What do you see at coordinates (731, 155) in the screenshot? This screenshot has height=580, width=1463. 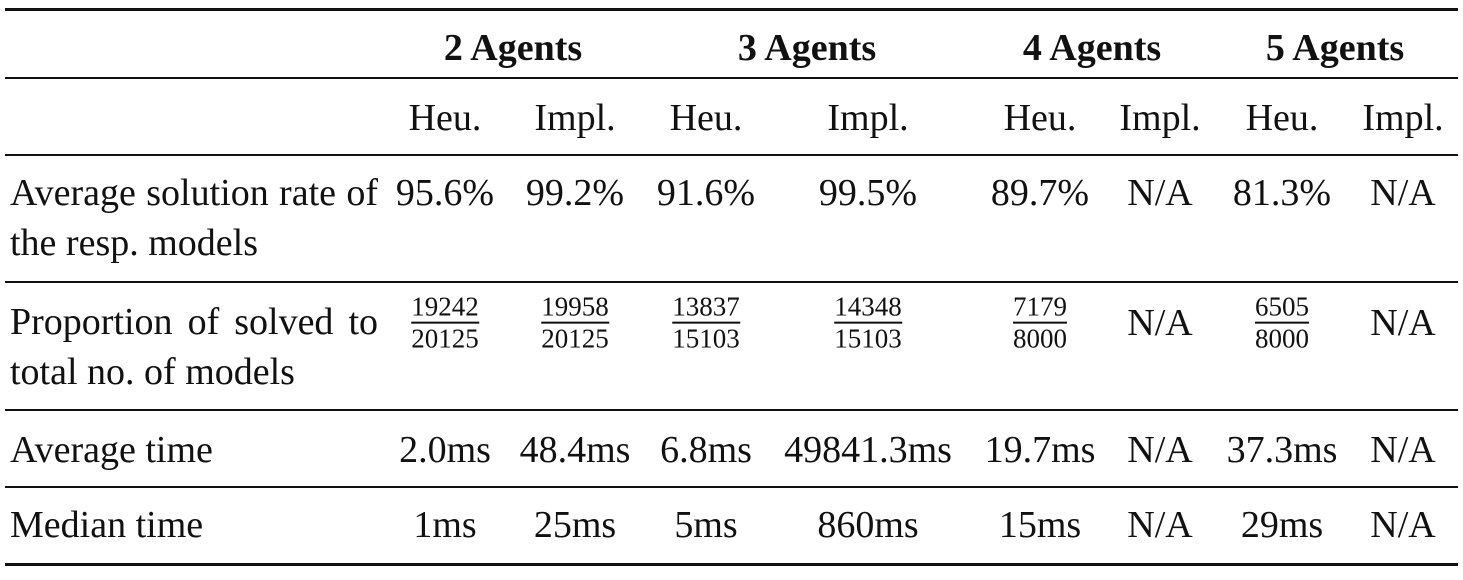 I see `header-rule` at bounding box center [731, 155].